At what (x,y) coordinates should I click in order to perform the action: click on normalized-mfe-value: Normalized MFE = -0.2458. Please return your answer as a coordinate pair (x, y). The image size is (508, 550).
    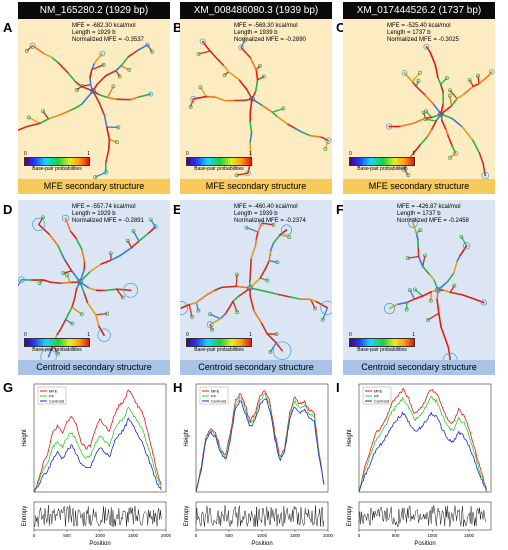
    Looking at the image, I should click on (433, 221).